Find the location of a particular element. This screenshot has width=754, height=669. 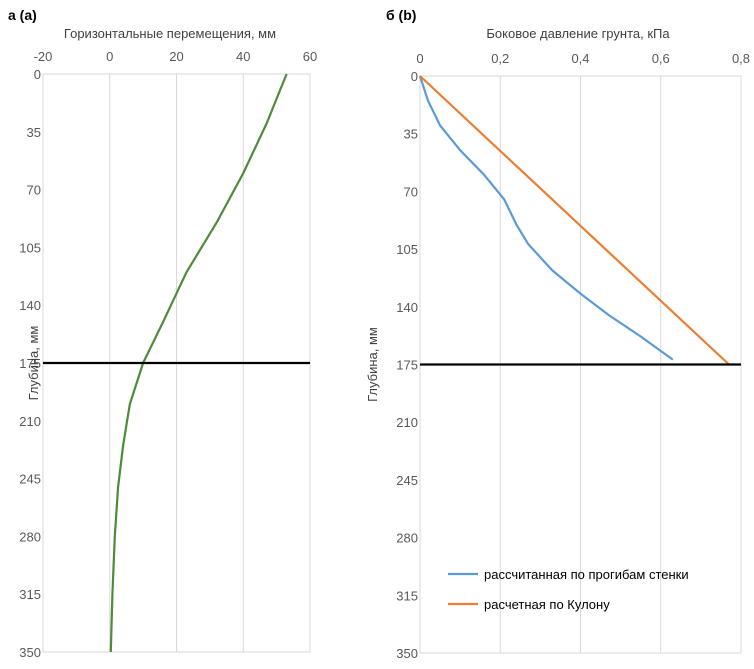

panel-b-x-tick-label: 0,2 is located at coordinates (500, 58).